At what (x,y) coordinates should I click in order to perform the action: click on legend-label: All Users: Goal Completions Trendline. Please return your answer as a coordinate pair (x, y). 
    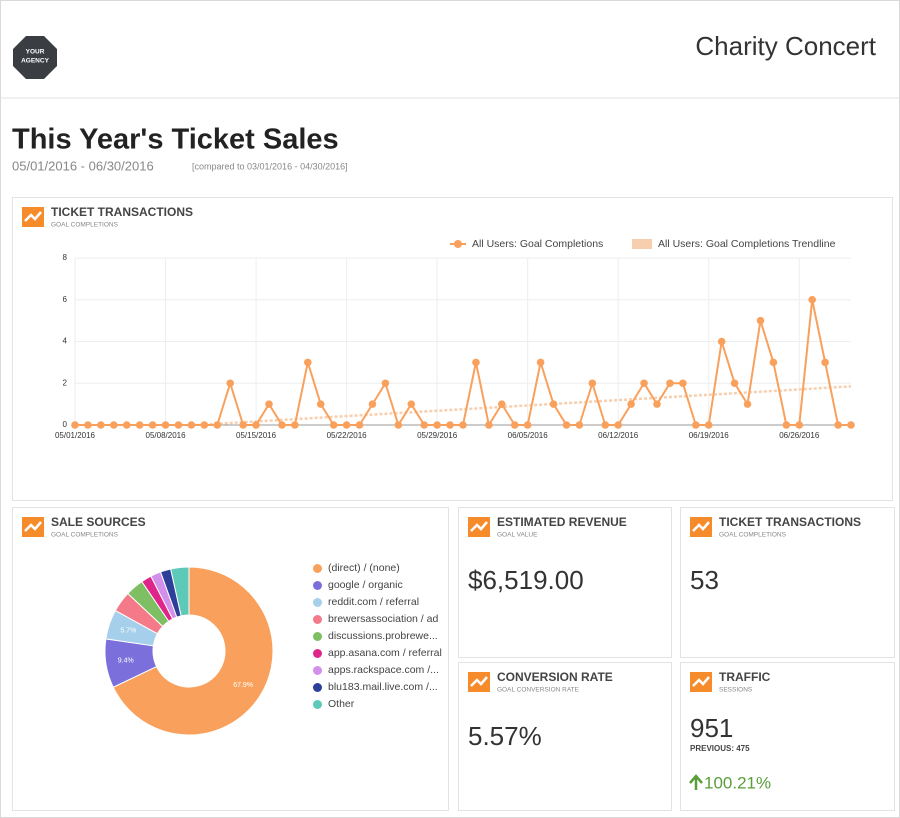
    Looking at the image, I should click on (747, 244).